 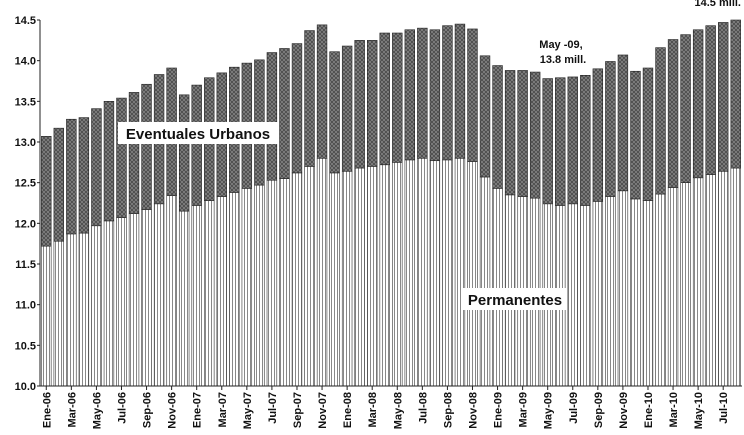 I want to click on x-tick-label: Sep-06, so click(x=148, y=410).